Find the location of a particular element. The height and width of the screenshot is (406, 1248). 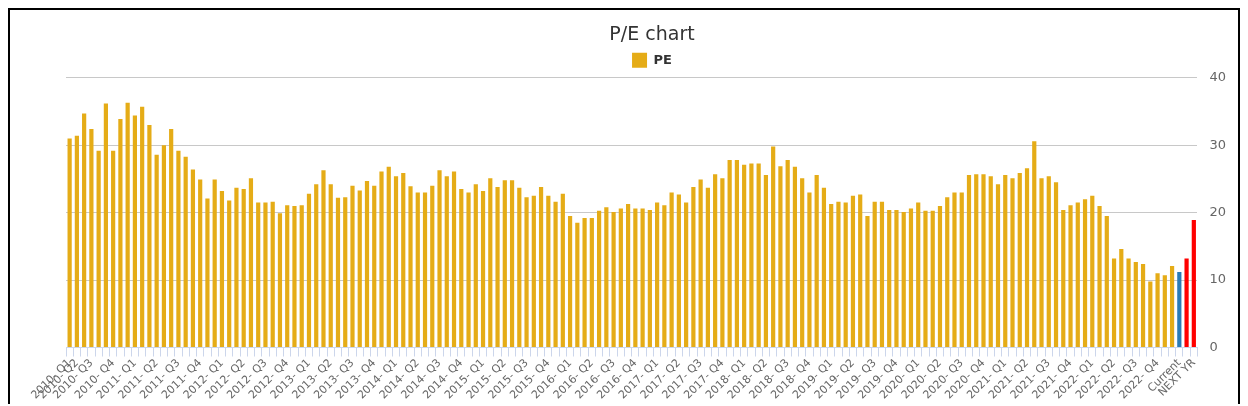

y-tick-label: 40 is located at coordinates (1217, 77).